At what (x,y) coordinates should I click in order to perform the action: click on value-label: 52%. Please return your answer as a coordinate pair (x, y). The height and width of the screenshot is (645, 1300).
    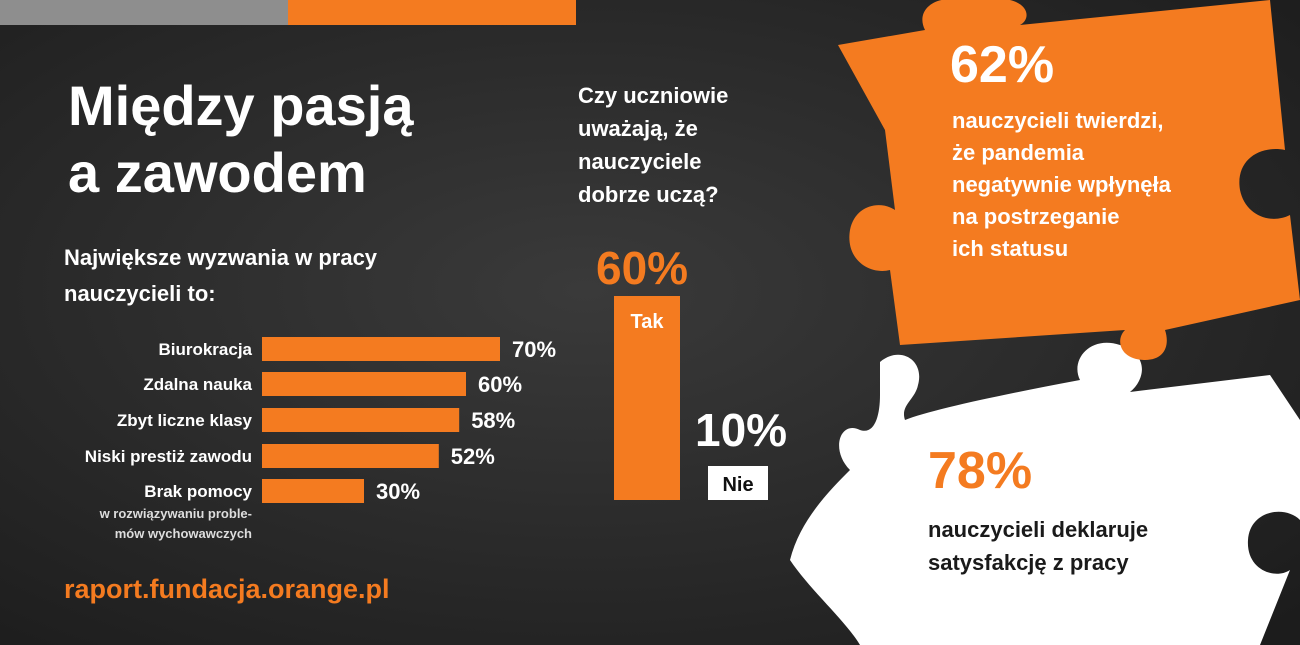
    Looking at the image, I should click on (473, 456).